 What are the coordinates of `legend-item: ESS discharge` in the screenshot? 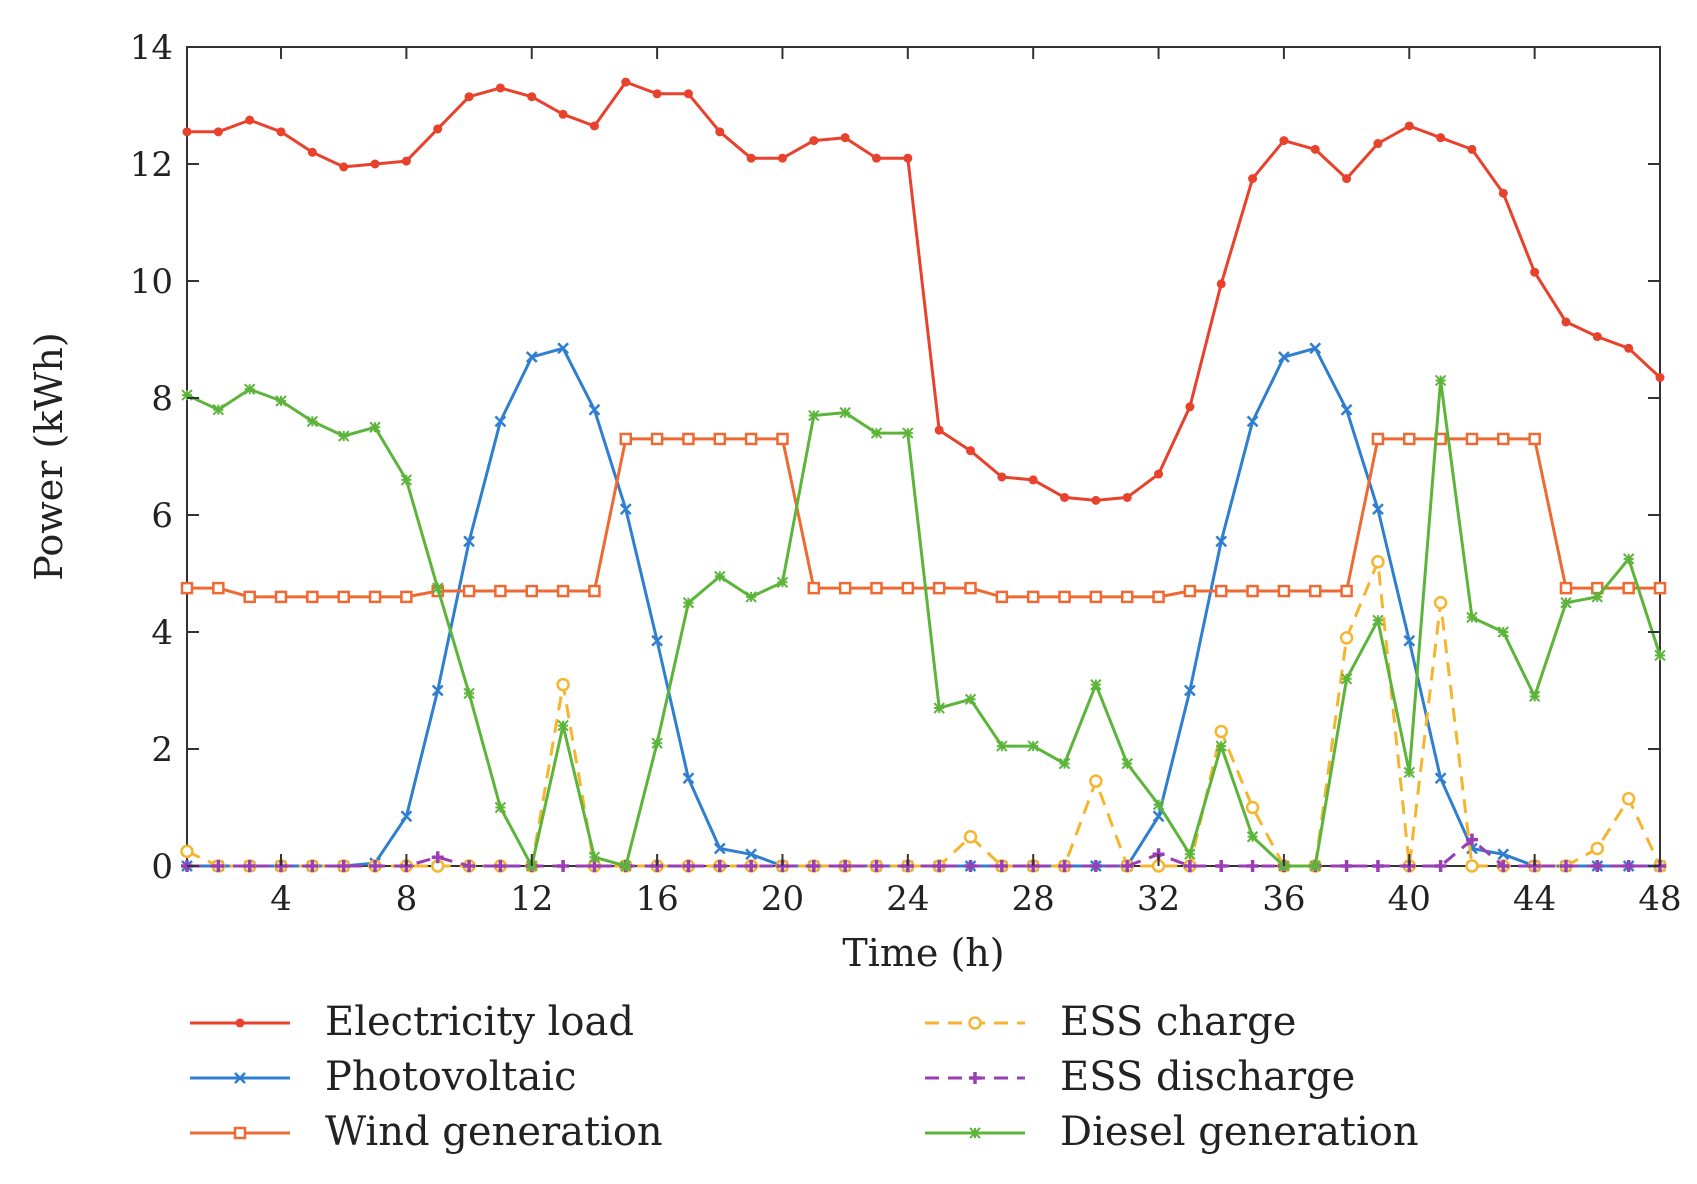 It's located at (1140, 1077).